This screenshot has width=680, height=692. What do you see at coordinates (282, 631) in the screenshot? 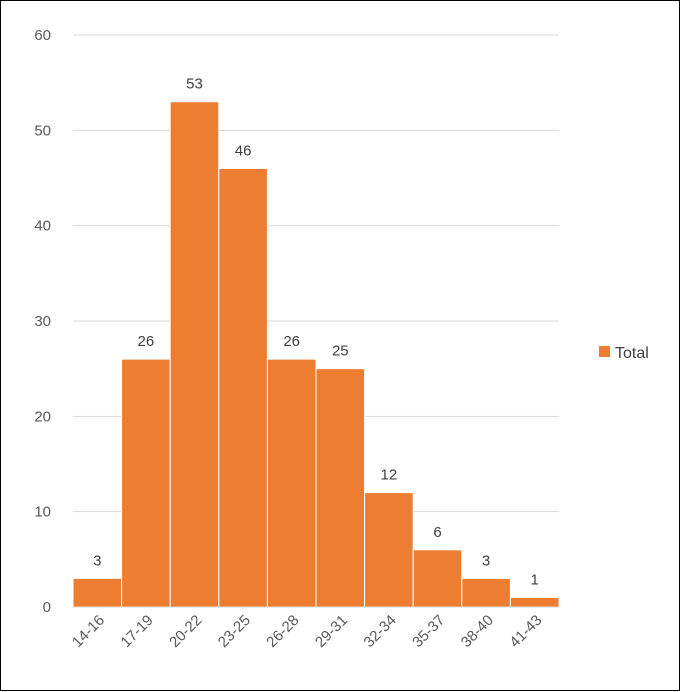
I see `x-tick-label: 26-28` at bounding box center [282, 631].